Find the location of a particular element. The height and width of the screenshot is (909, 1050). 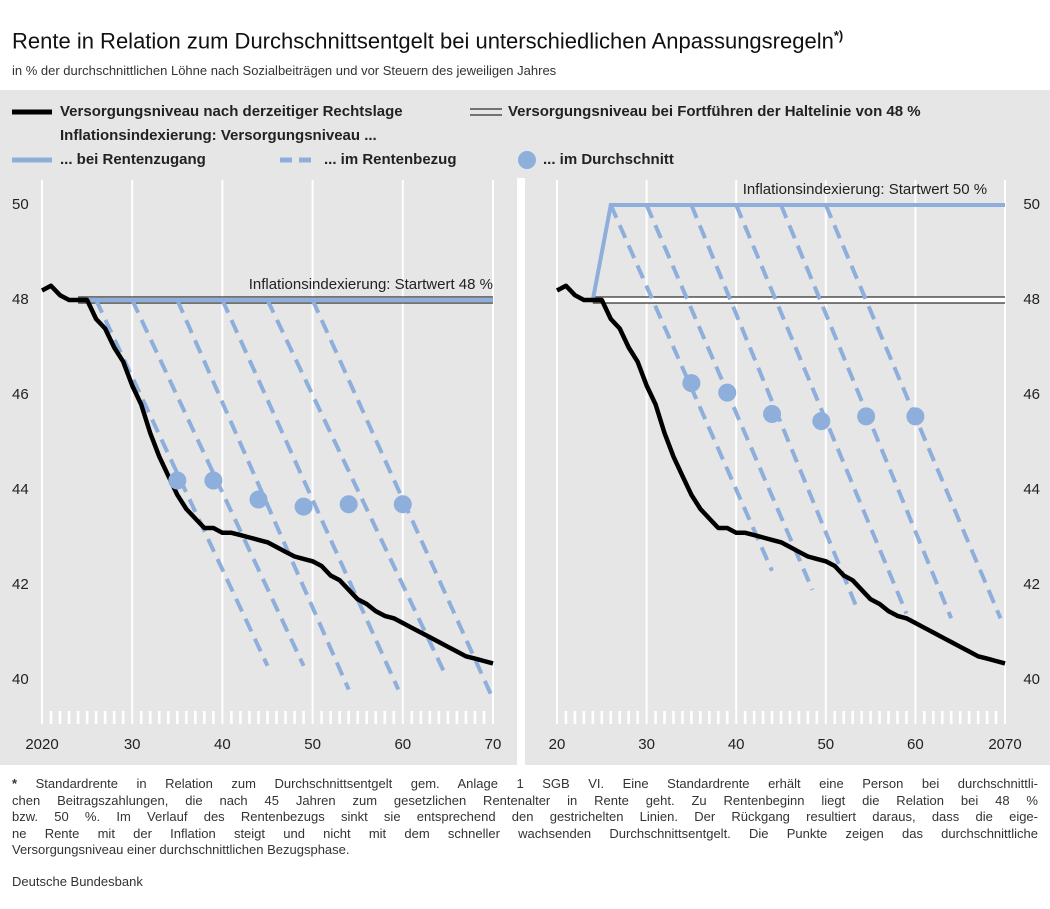

title-note: *) is located at coordinates (838, 35).